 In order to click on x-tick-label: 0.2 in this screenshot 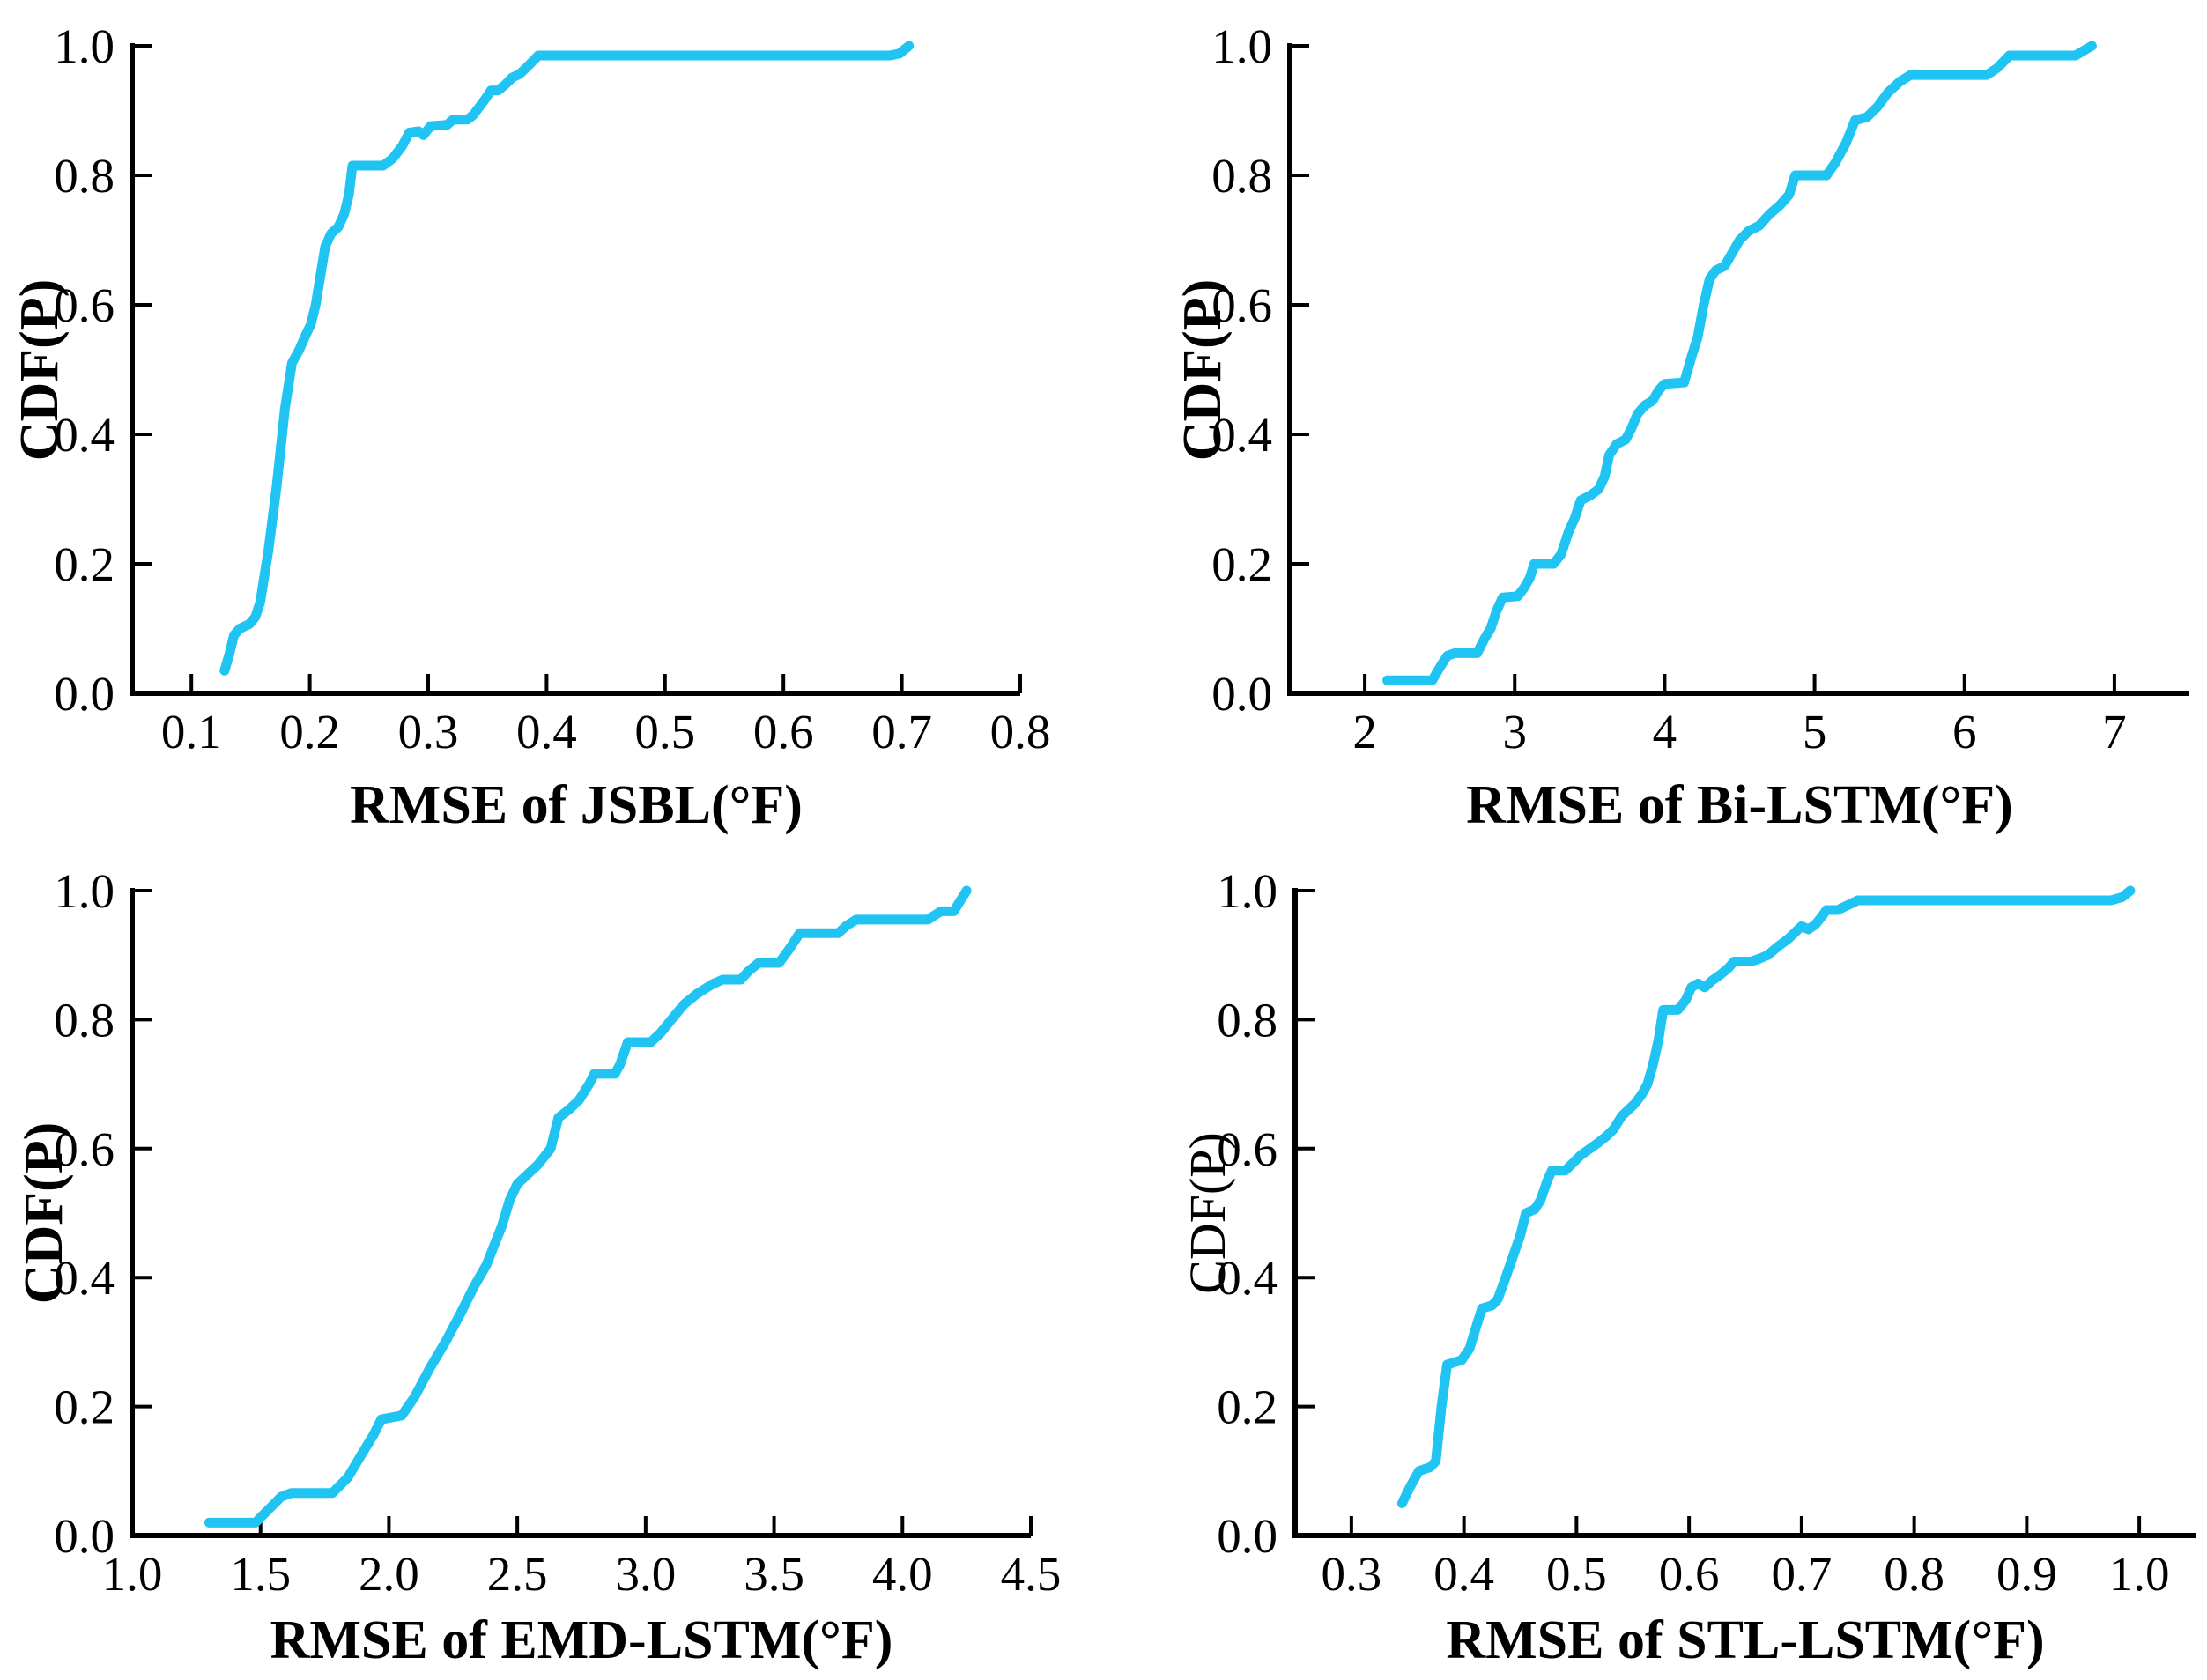, I will do `click(309, 732)`.